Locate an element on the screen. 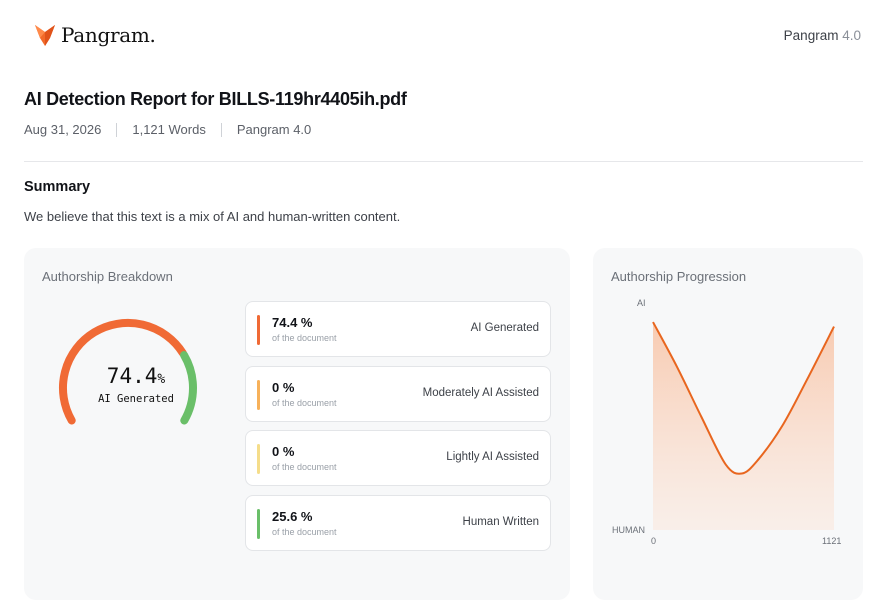 The image size is (877, 612). gauge-ai-arc is located at coordinates (122, 371).